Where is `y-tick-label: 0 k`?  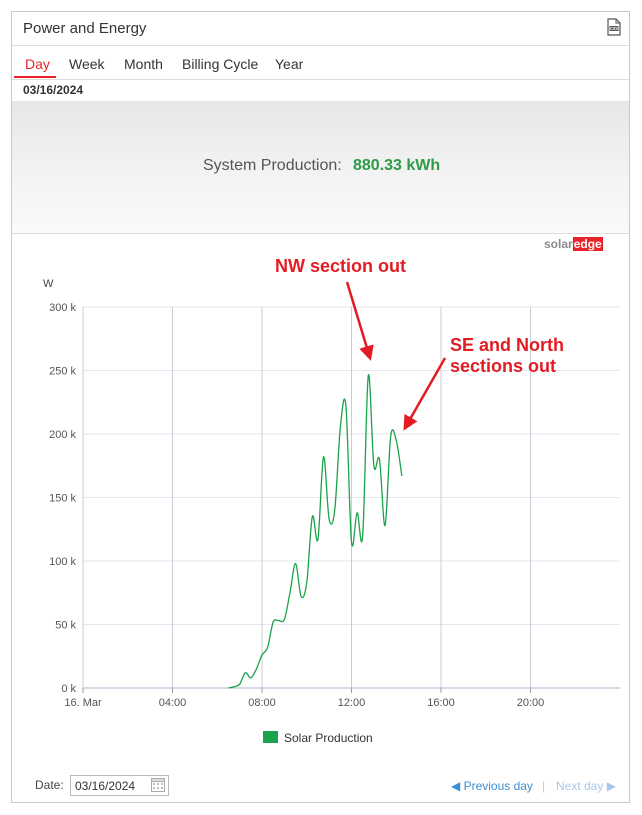
y-tick-label: 0 k is located at coordinates (68, 689).